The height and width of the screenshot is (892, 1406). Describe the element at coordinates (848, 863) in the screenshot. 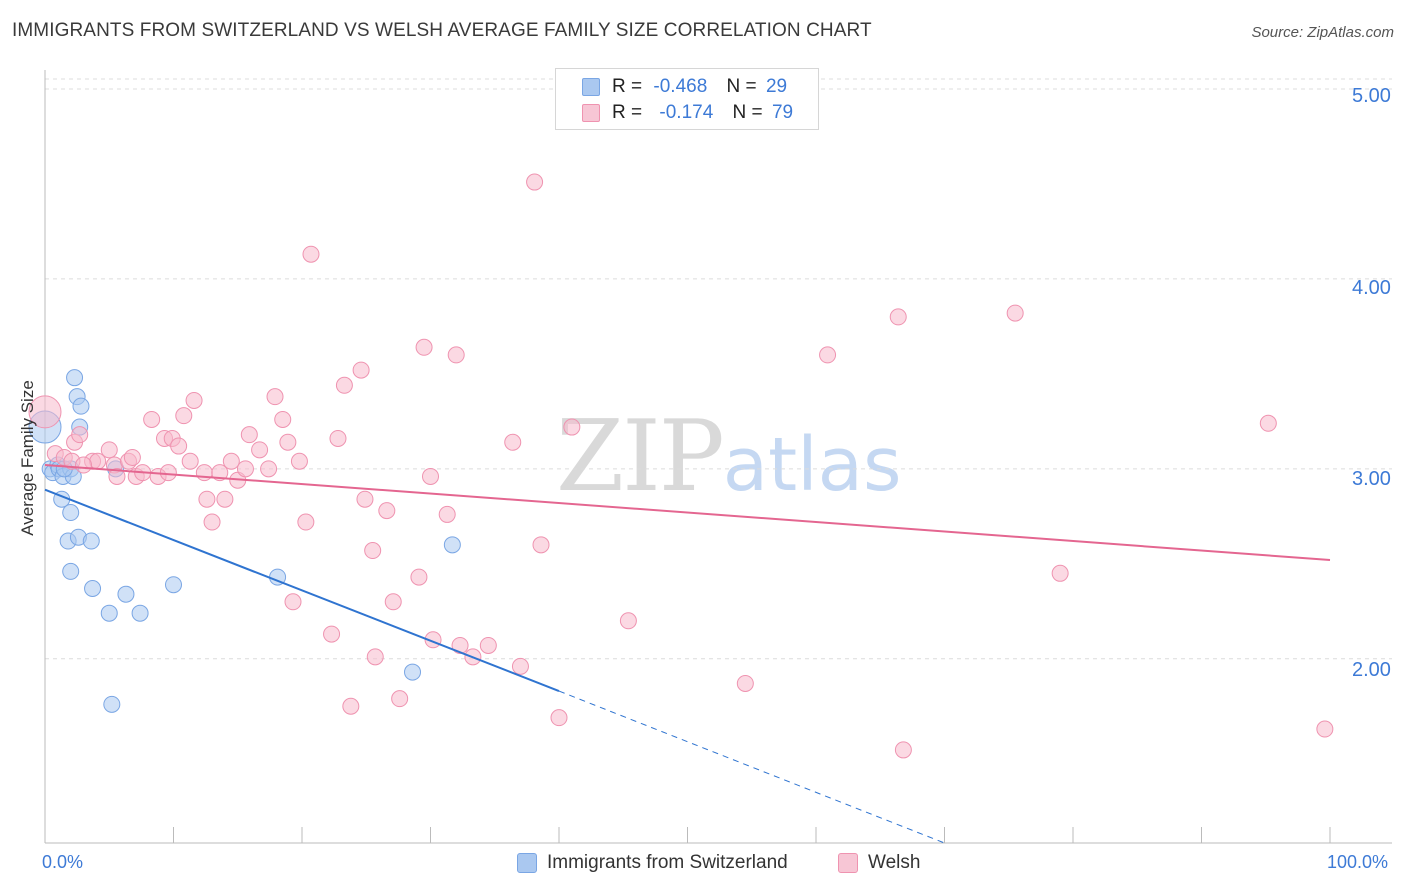

I see `legend-swatch-welsh` at that location.